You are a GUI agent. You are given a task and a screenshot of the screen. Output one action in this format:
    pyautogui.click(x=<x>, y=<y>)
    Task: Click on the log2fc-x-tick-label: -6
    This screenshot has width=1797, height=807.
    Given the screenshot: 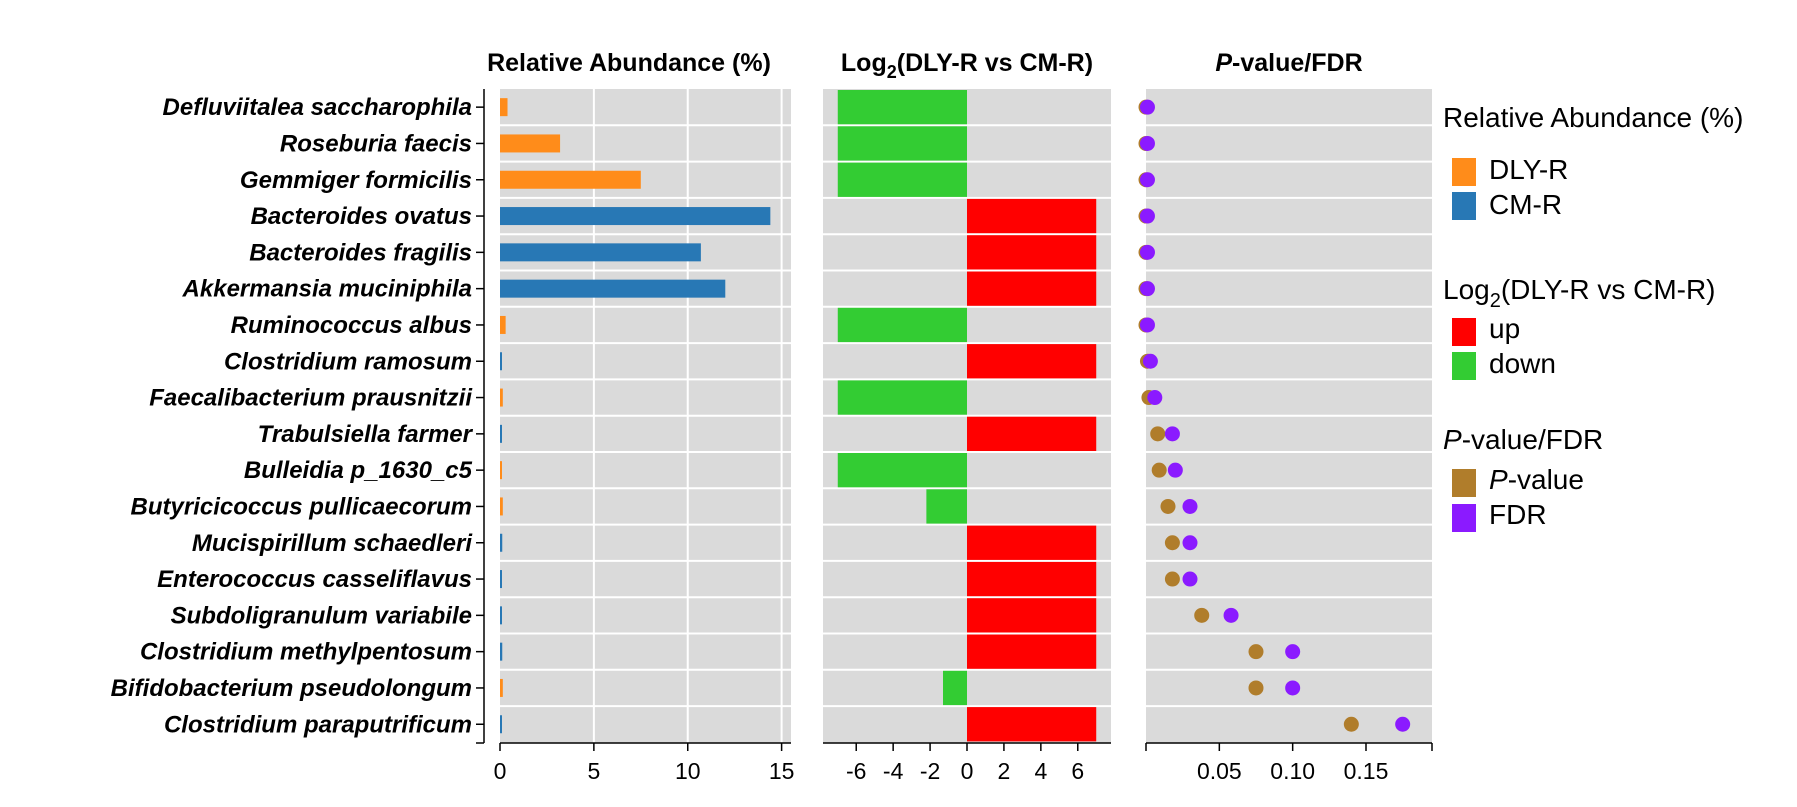 What is the action you would take?
    pyautogui.click(x=856, y=771)
    